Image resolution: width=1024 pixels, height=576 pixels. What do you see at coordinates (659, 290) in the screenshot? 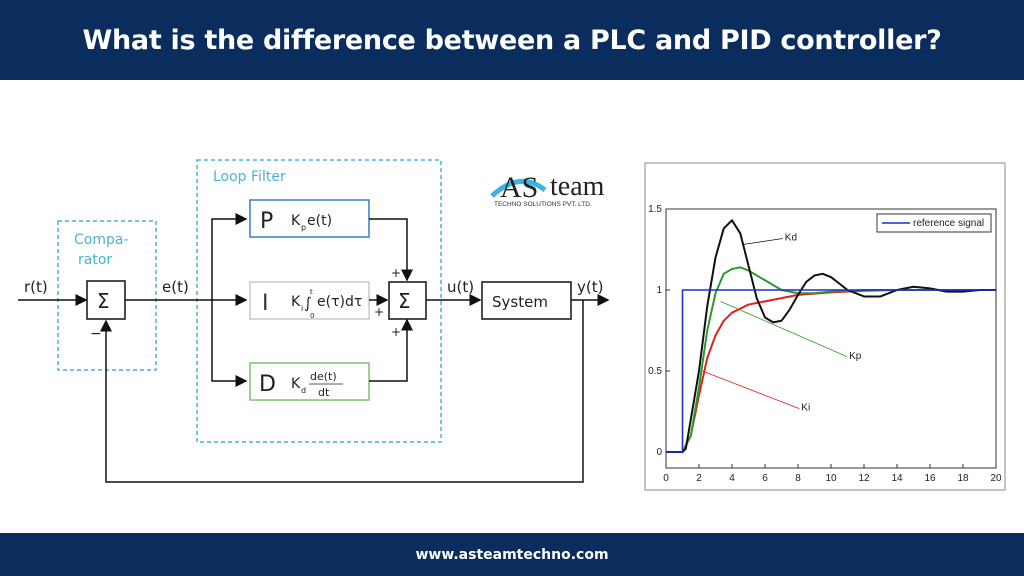
I see `y-tick-label: 1` at bounding box center [659, 290].